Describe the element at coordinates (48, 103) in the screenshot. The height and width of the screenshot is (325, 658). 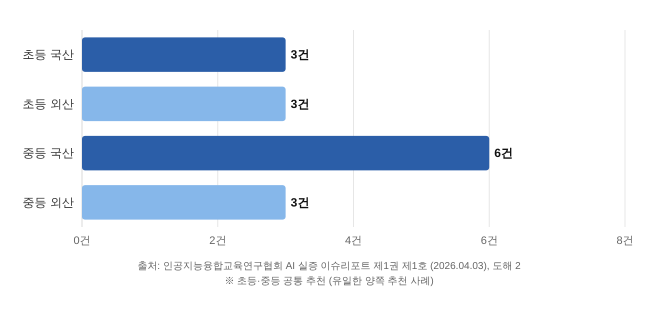
I see `y-tick-label: 초등 외산` at that location.